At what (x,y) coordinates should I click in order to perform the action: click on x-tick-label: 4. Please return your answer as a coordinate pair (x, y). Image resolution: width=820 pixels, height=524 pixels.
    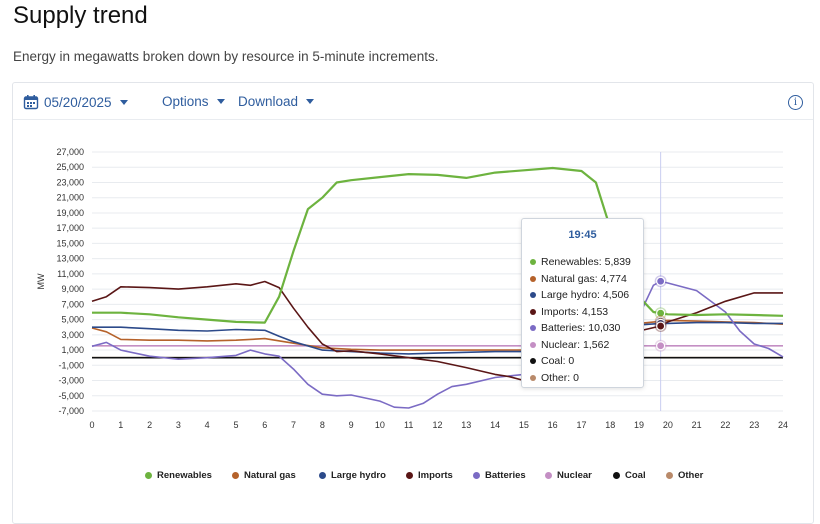
    Looking at the image, I should click on (207, 425).